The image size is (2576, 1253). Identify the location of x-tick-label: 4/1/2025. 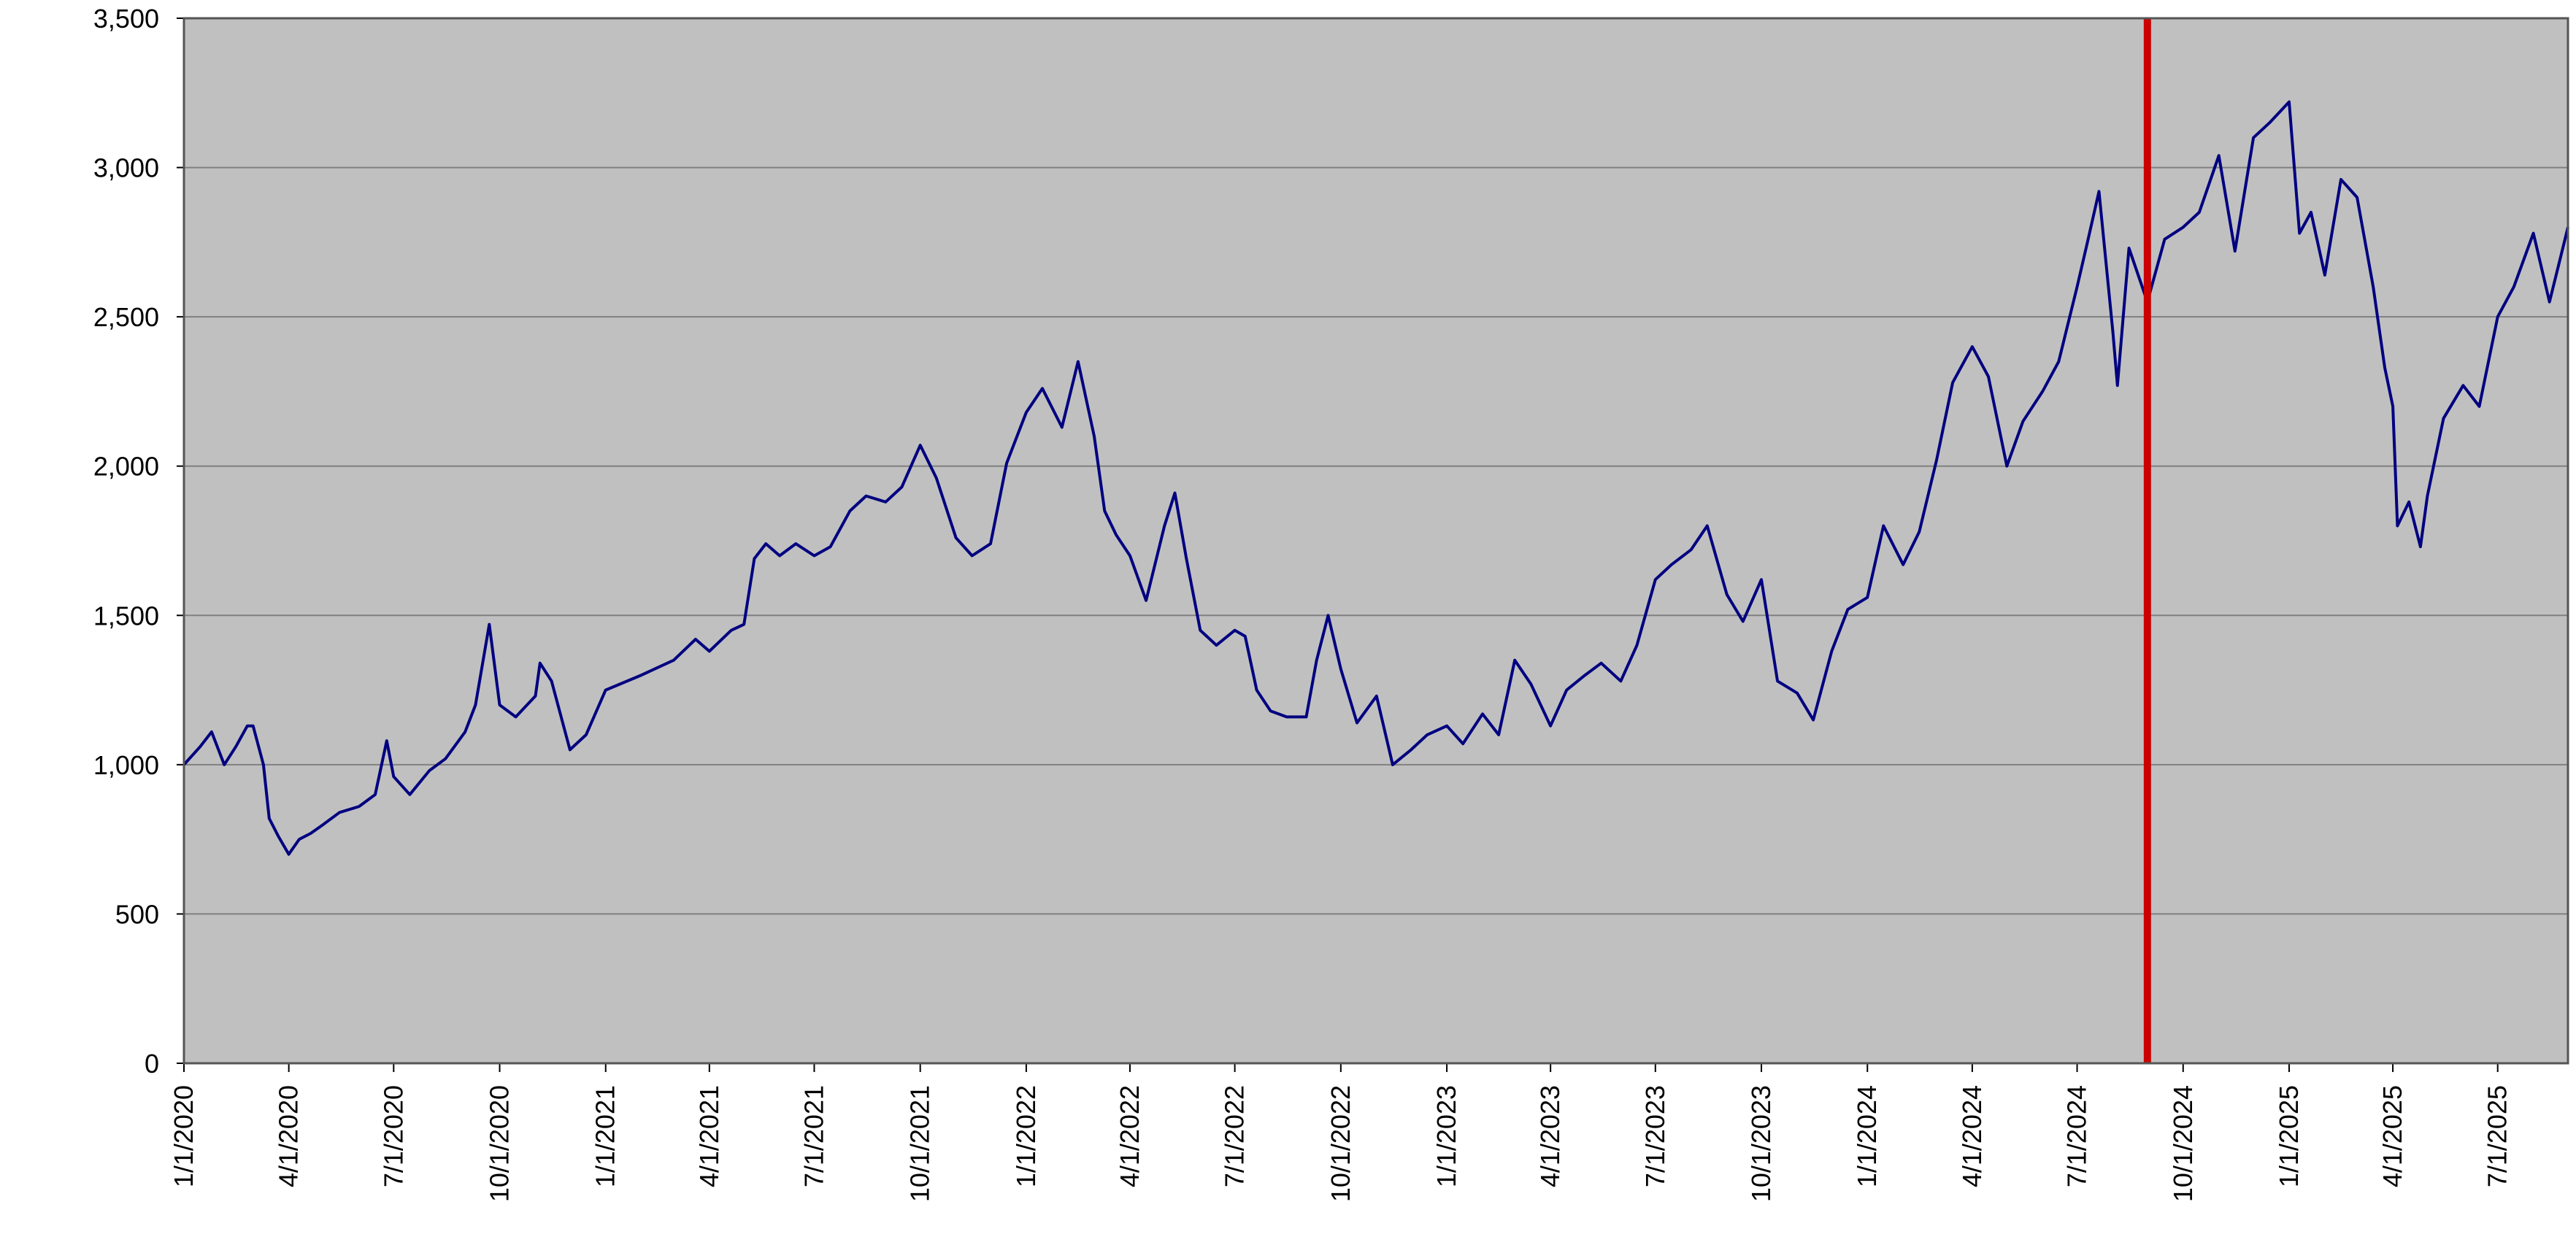
(2392, 1136).